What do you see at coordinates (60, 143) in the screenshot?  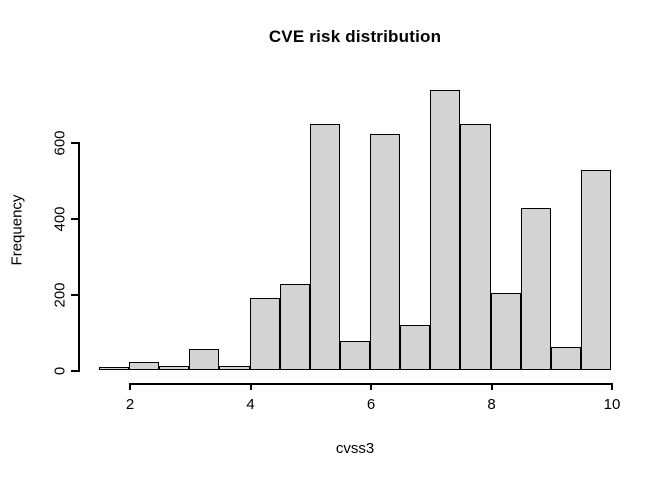 I see `y-tick-label: 600` at bounding box center [60, 143].